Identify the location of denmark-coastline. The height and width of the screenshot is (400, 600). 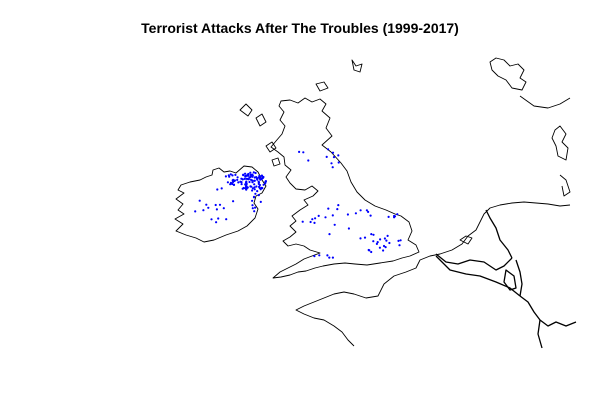
(560, 143).